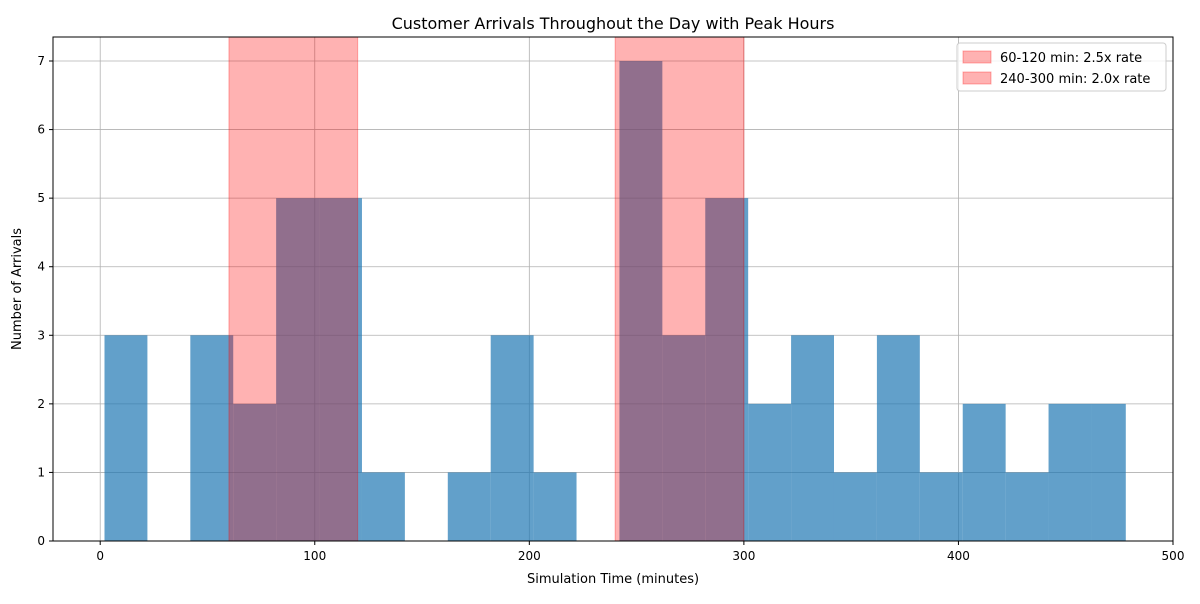  What do you see at coordinates (613, 579) in the screenshot?
I see `x-axis-label: Simulation Time (minutes)` at bounding box center [613, 579].